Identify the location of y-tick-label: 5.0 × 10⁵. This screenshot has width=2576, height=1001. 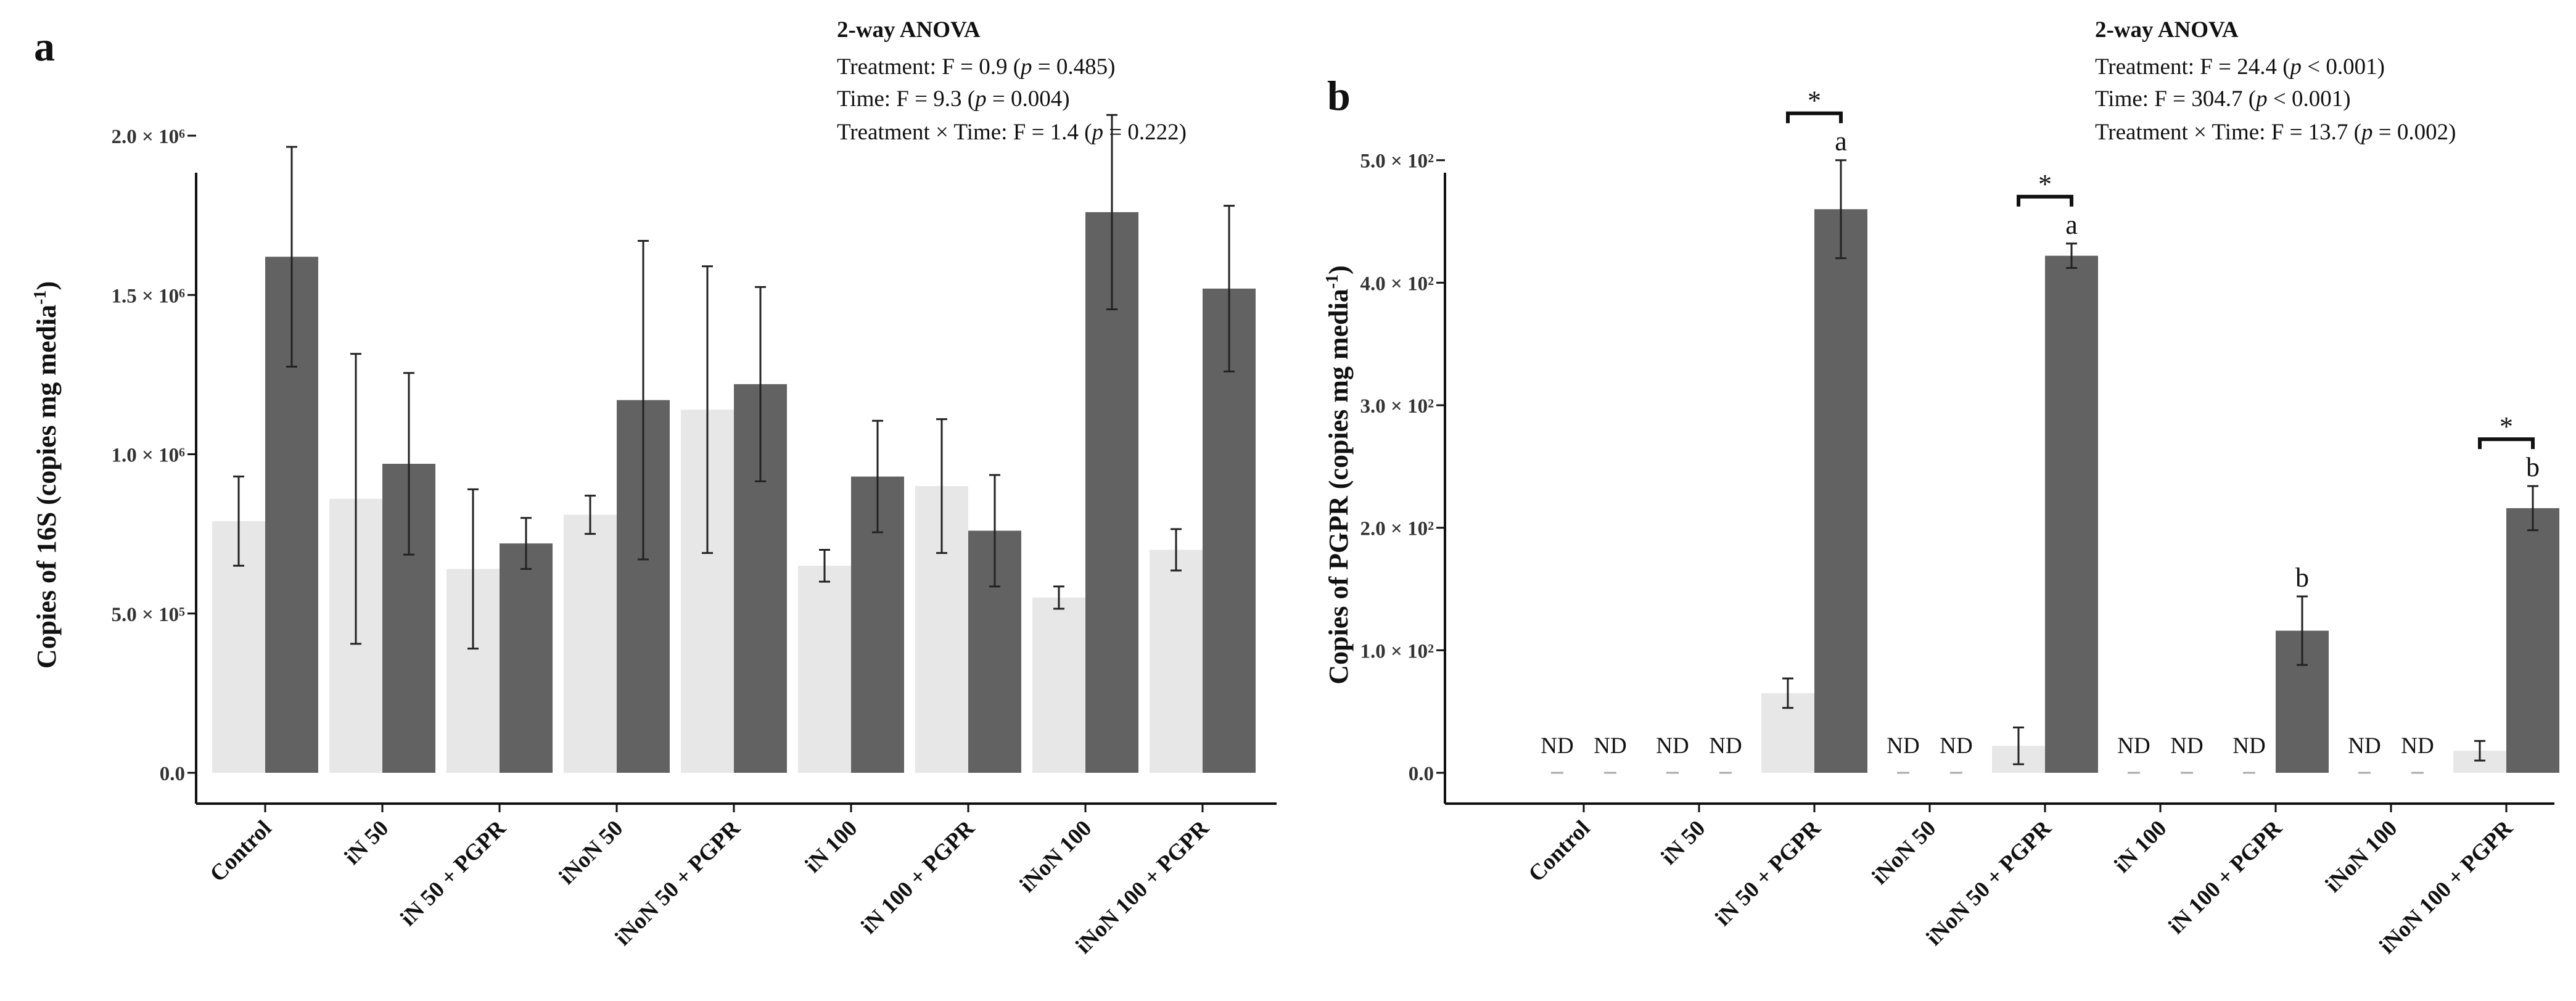
(149, 615).